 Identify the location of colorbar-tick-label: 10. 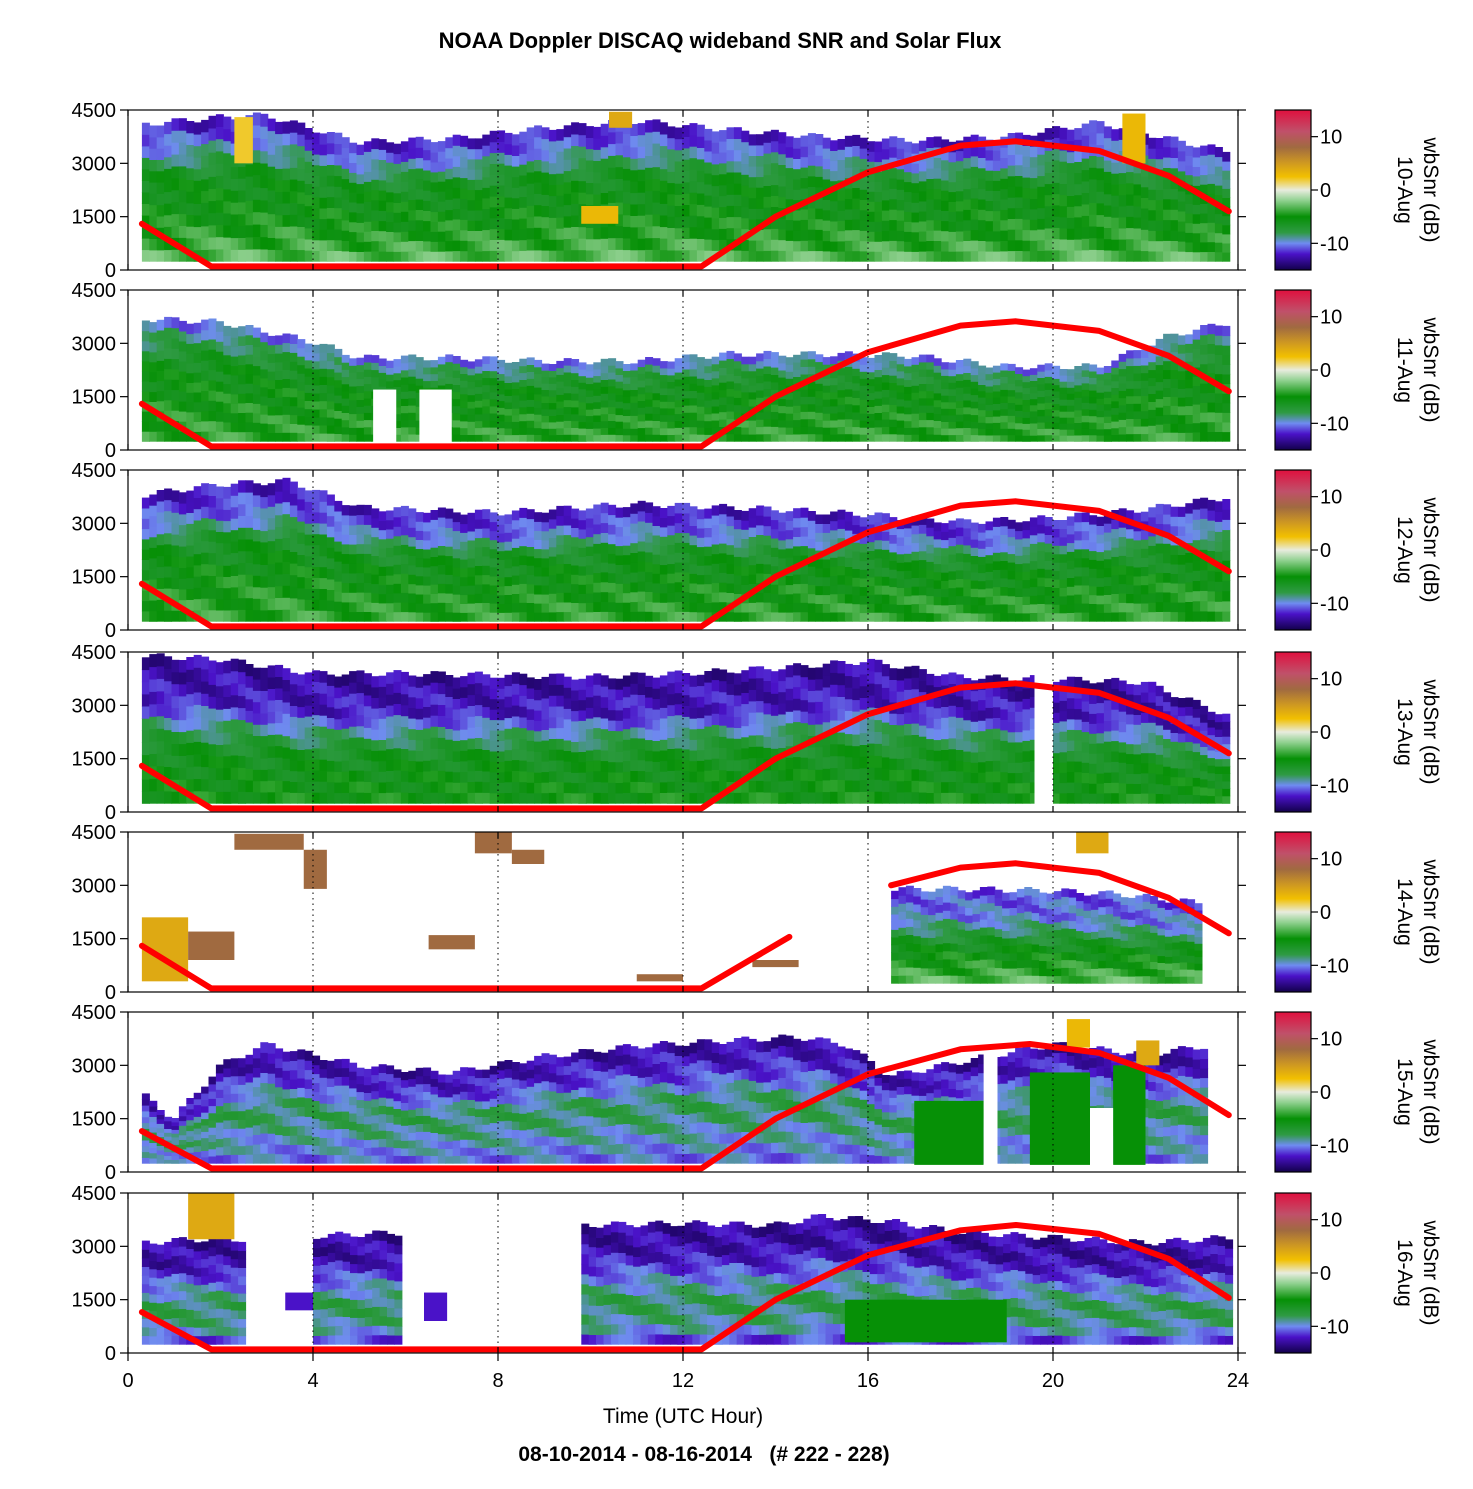
(1331, 138).